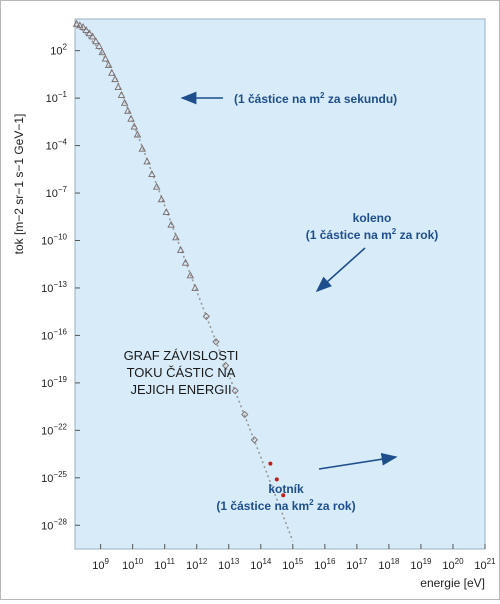 The height and width of the screenshot is (604, 500). What do you see at coordinates (47, 479) in the screenshot?
I see `y-tick-label-9-base: 10` at bounding box center [47, 479].